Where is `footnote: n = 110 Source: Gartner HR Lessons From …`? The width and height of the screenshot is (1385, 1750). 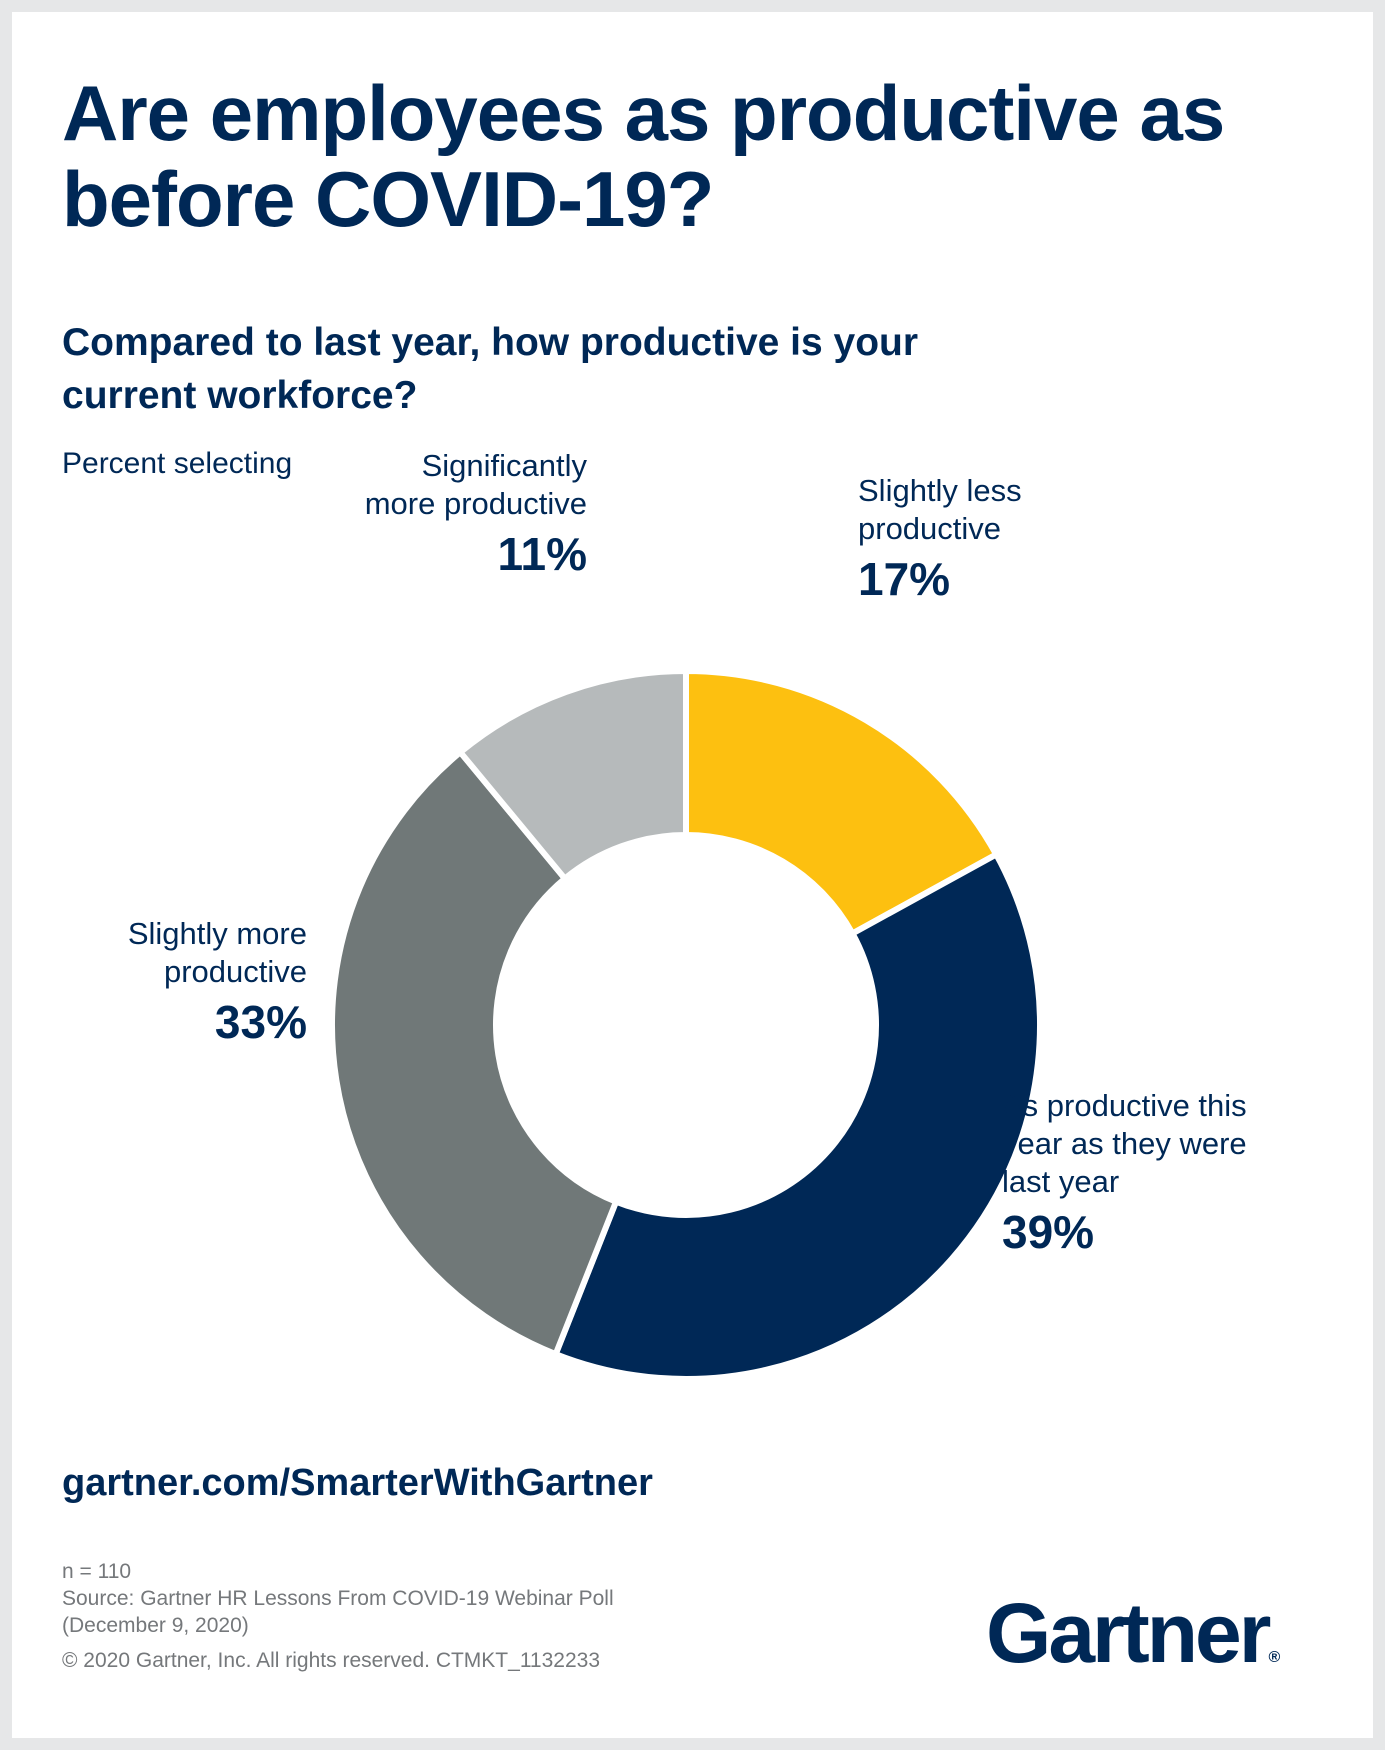 footnote: n = 110 Source: Gartner HR Lessons From … is located at coordinates (412, 1616).